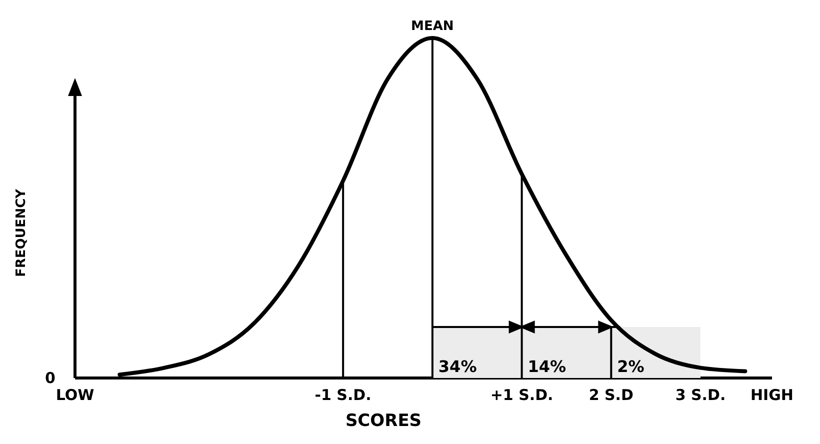 The width and height of the screenshot is (820, 444). Describe the element at coordinates (772, 395) in the screenshot. I see `x-tick-label: HIGH` at that location.